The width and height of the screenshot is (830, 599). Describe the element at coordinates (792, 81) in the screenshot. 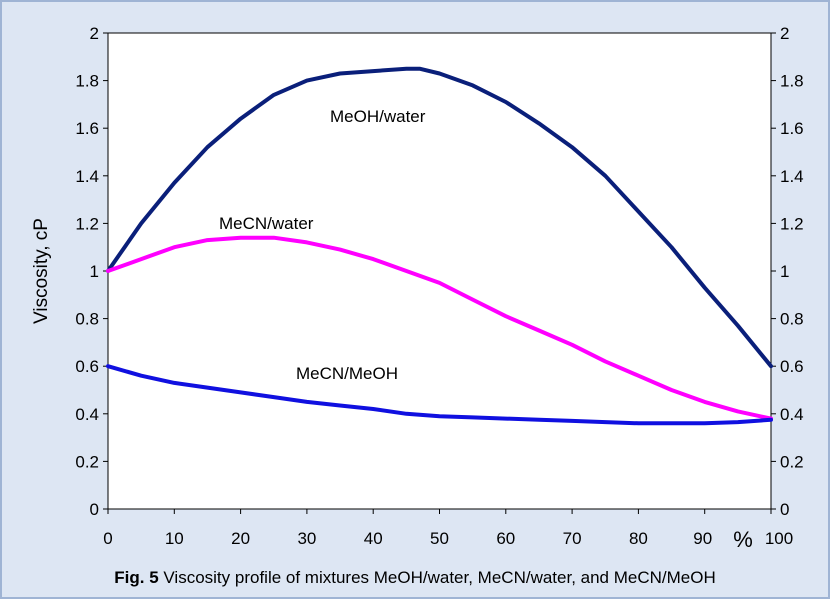

I see `y-tick-label-right: 1.8` at that location.